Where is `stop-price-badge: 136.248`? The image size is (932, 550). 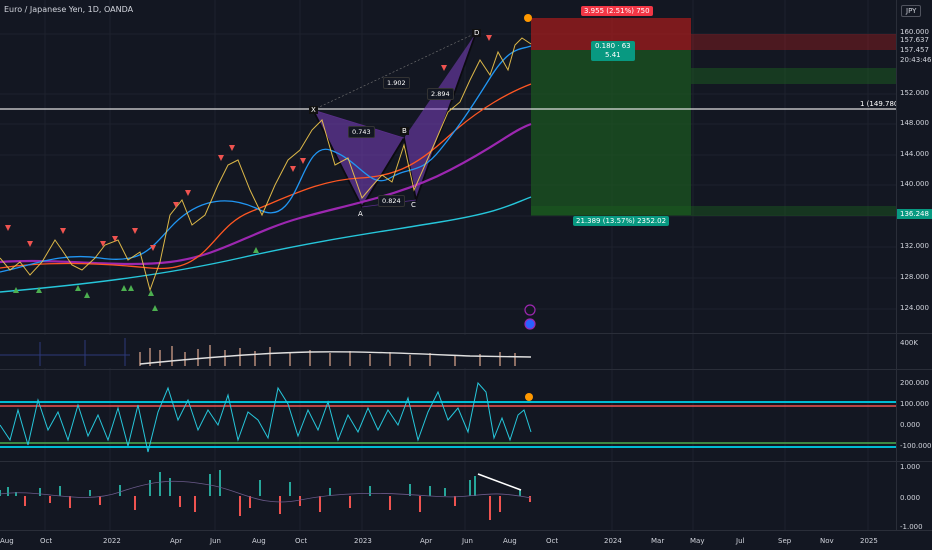
stop-price-badge: 136.248 is located at coordinates (914, 214).